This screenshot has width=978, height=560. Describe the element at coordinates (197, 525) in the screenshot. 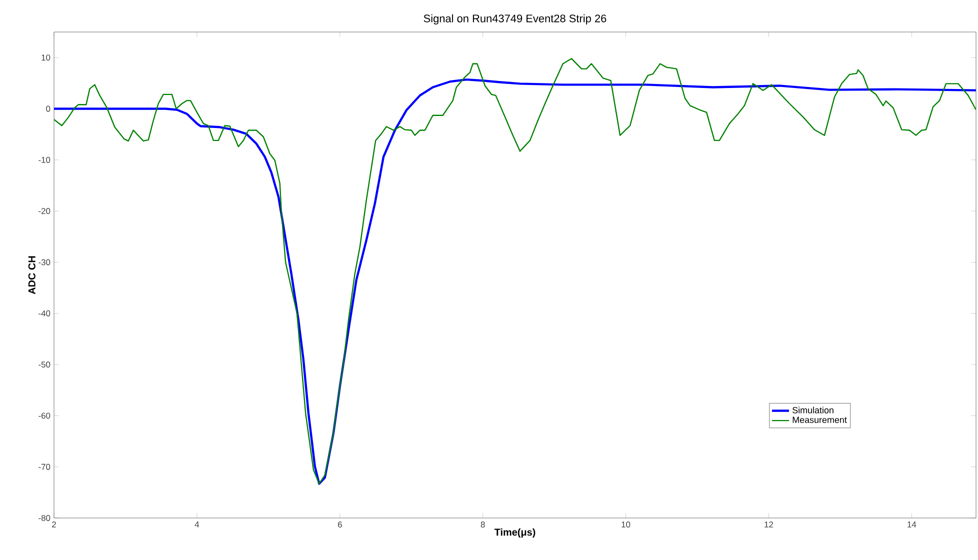

I see `x-tick-label: 4` at that location.